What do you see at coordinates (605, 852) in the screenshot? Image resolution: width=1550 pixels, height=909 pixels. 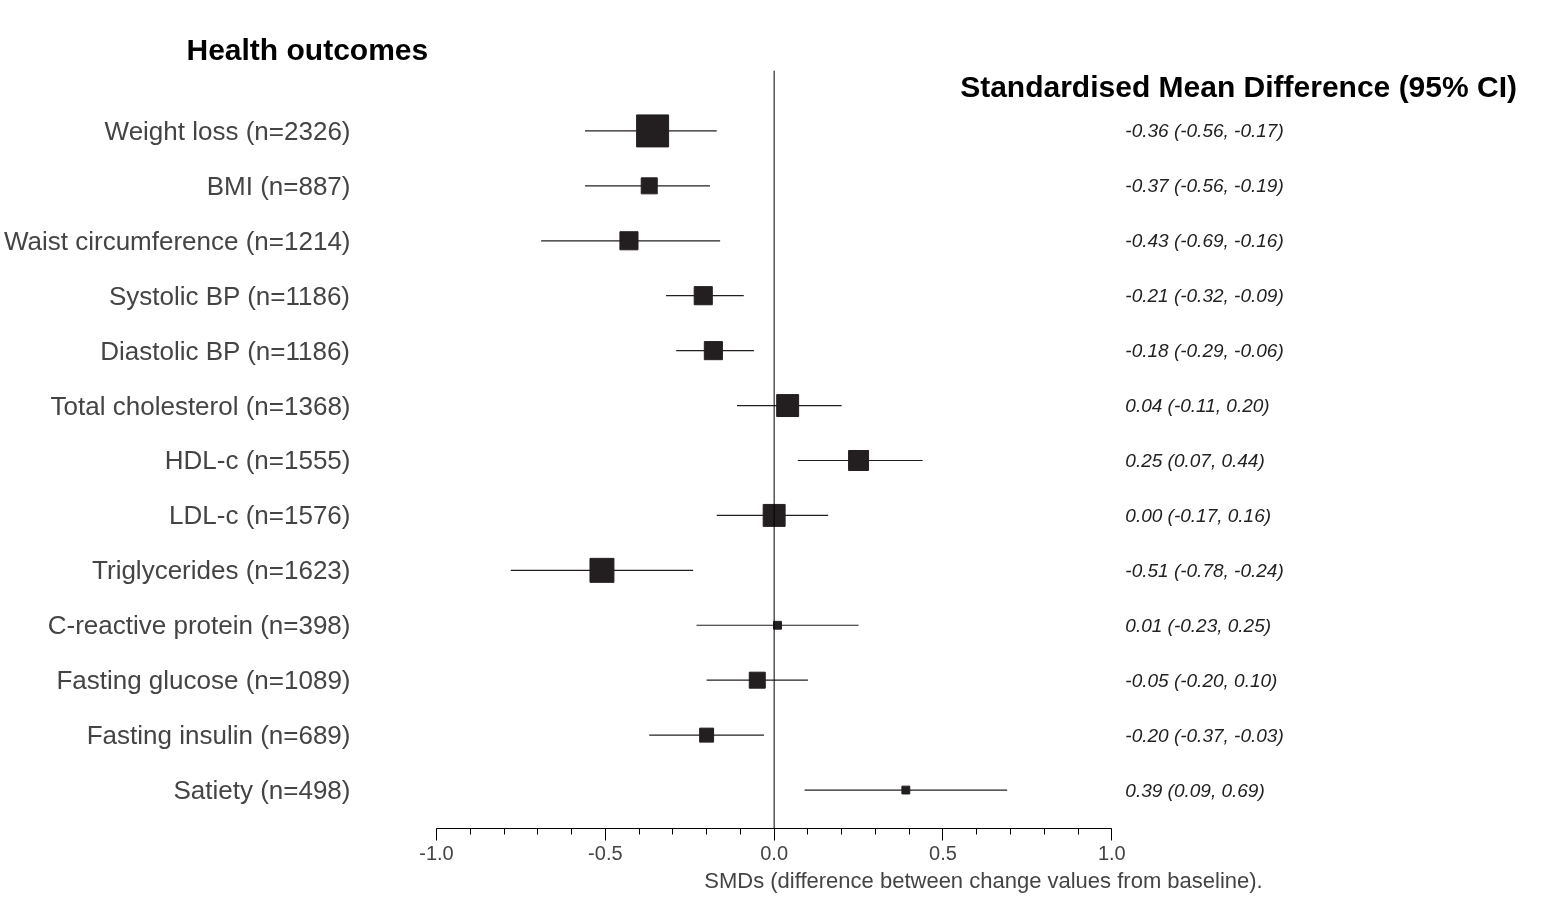 I see `x-tick-label: -0.5` at bounding box center [605, 852].